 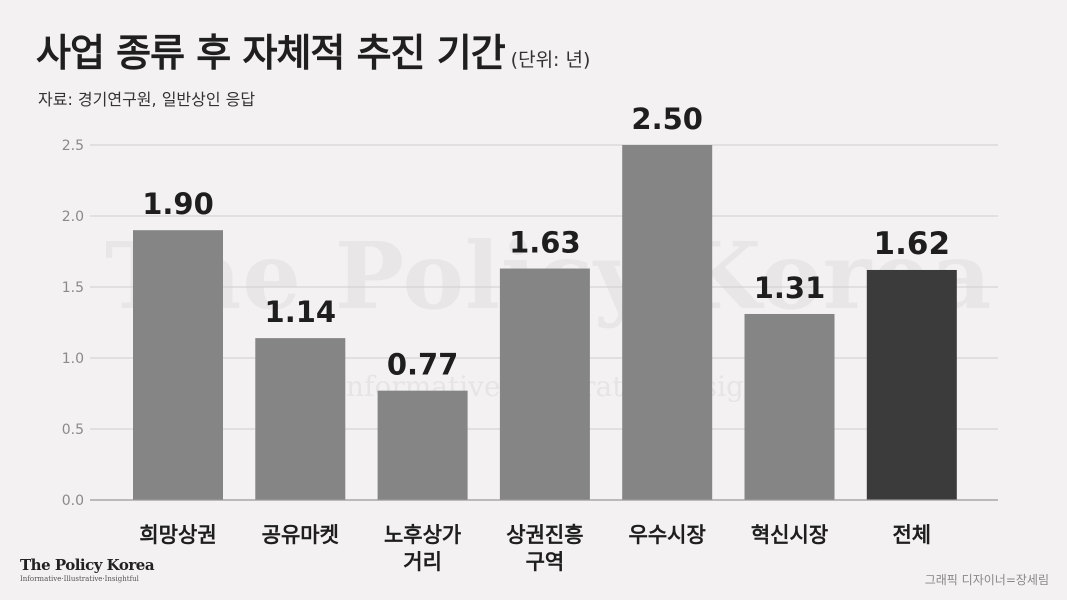 What do you see at coordinates (300, 535) in the screenshot?
I see `category-label: 공유마켓` at bounding box center [300, 535].